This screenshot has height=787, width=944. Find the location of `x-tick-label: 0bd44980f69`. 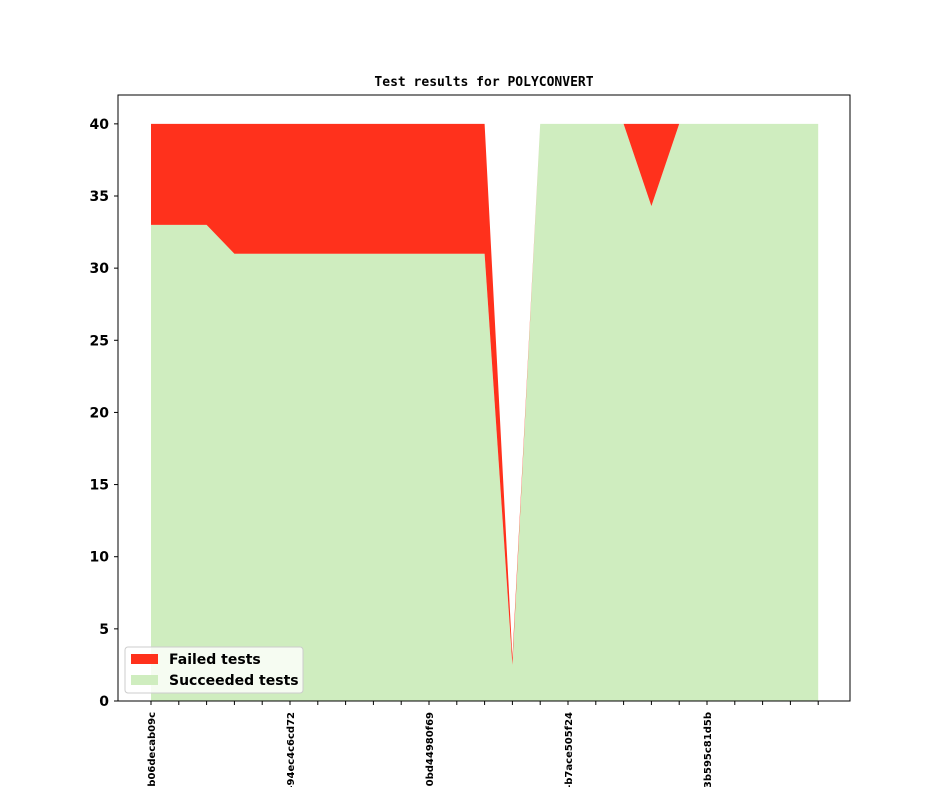

x-tick-label: 0bd44980f69 is located at coordinates (430, 749).